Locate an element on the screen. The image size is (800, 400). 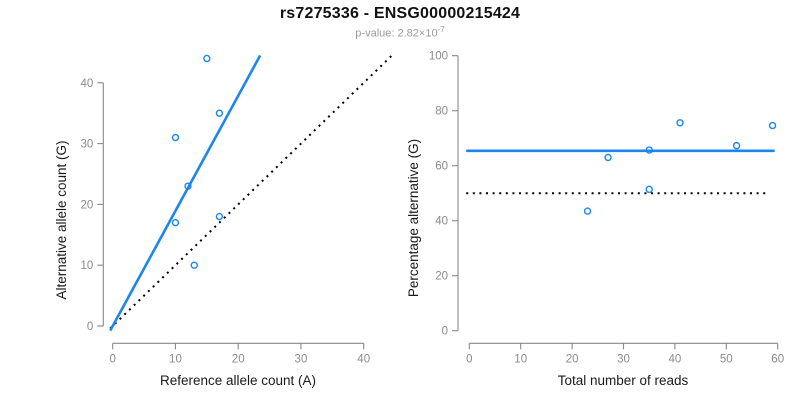
x-tick-label: 50 is located at coordinates (726, 359).